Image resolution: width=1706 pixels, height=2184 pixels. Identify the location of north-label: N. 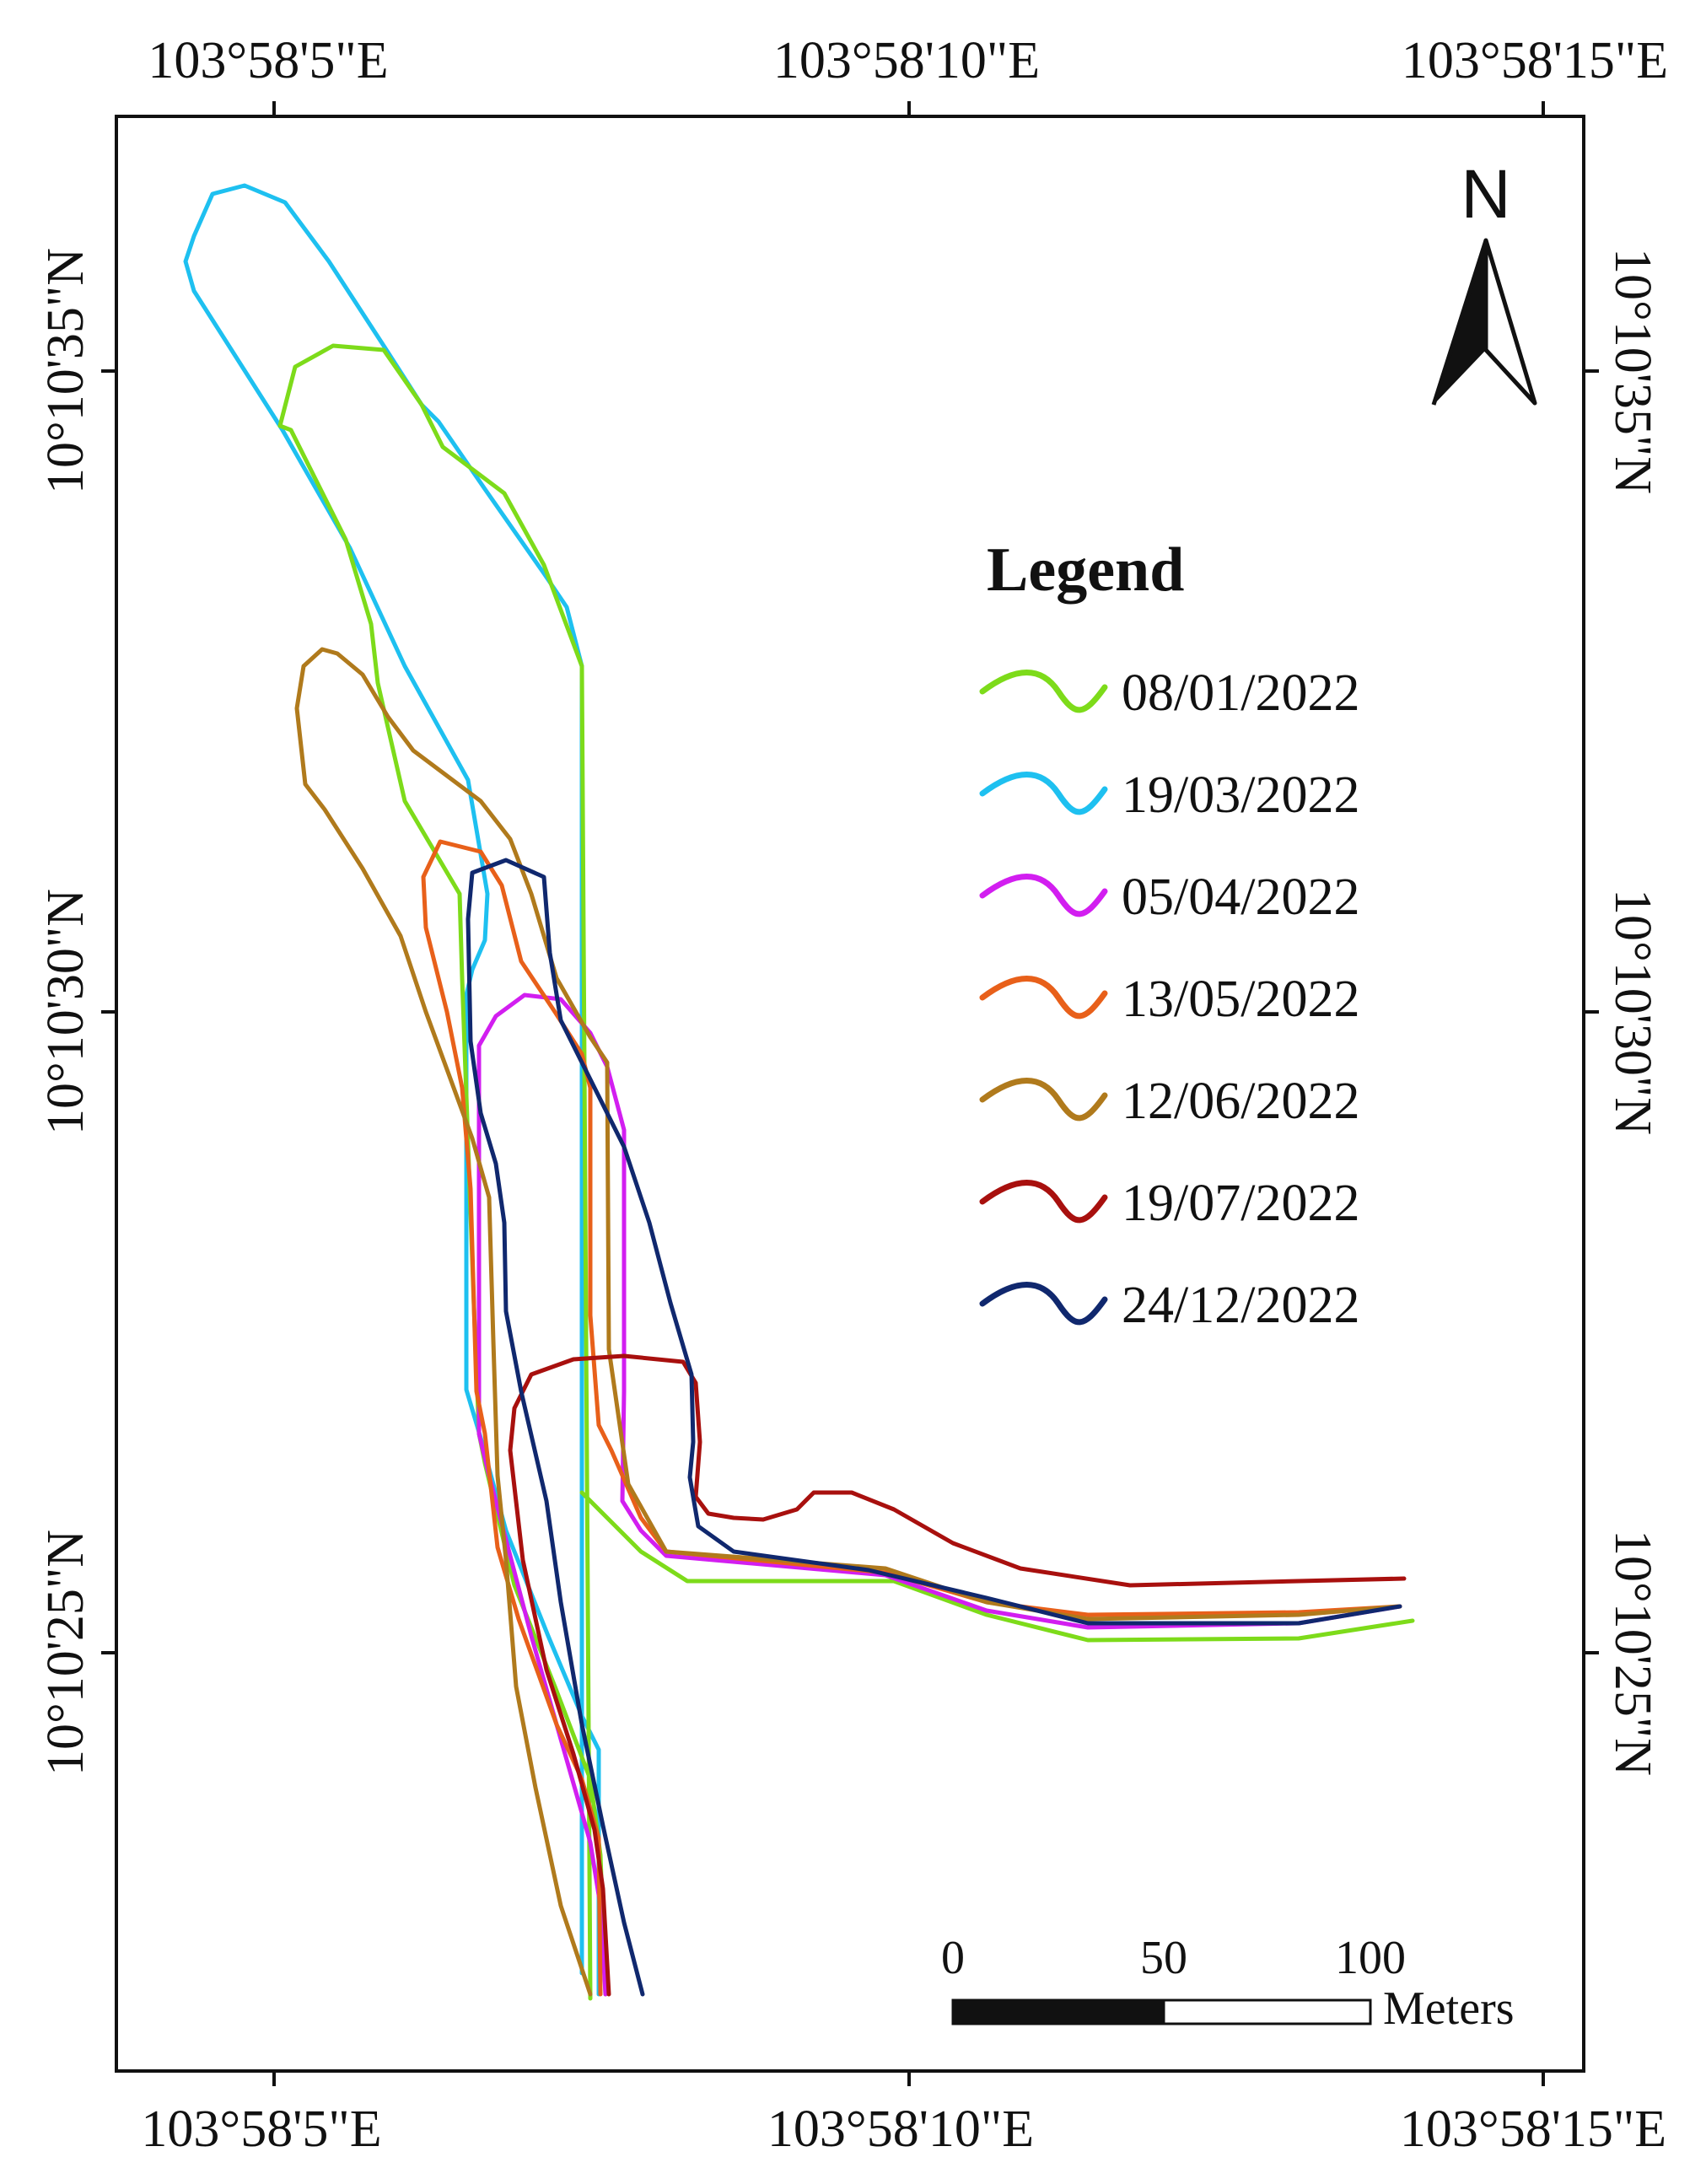
(1485, 194).